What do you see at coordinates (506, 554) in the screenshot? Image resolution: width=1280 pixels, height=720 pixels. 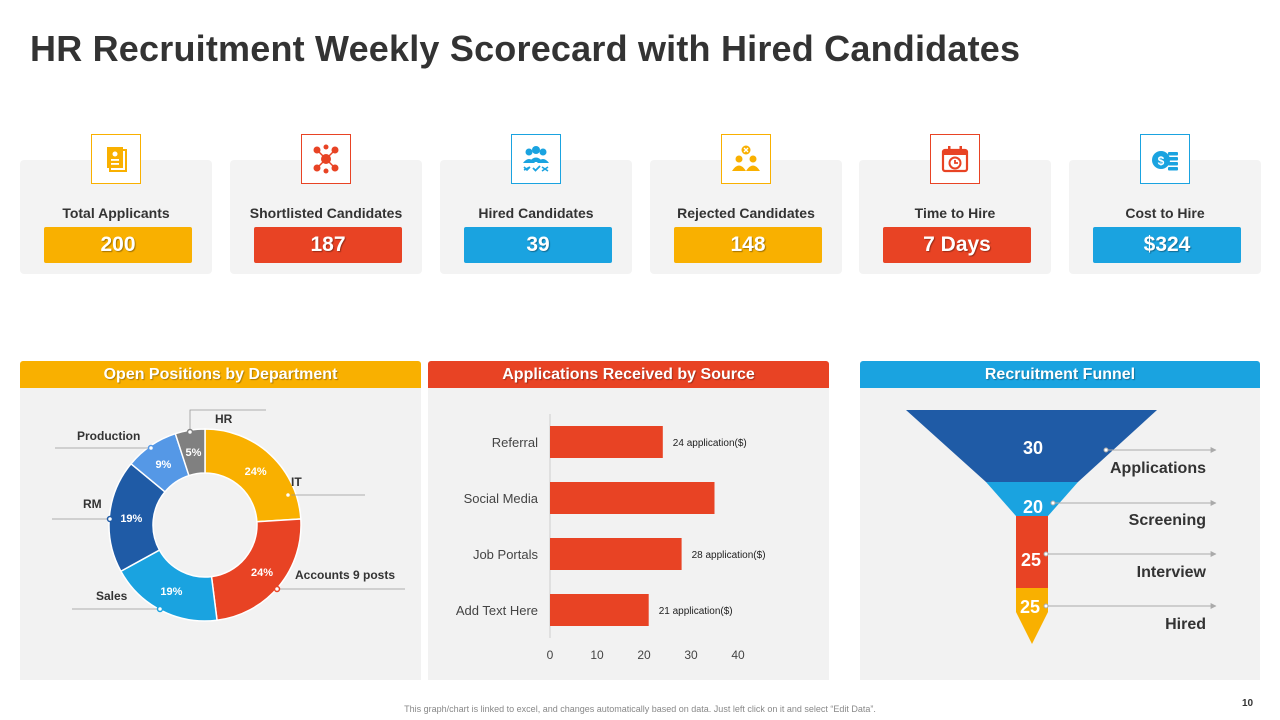 I see `bar-category-label: Job Portals` at bounding box center [506, 554].